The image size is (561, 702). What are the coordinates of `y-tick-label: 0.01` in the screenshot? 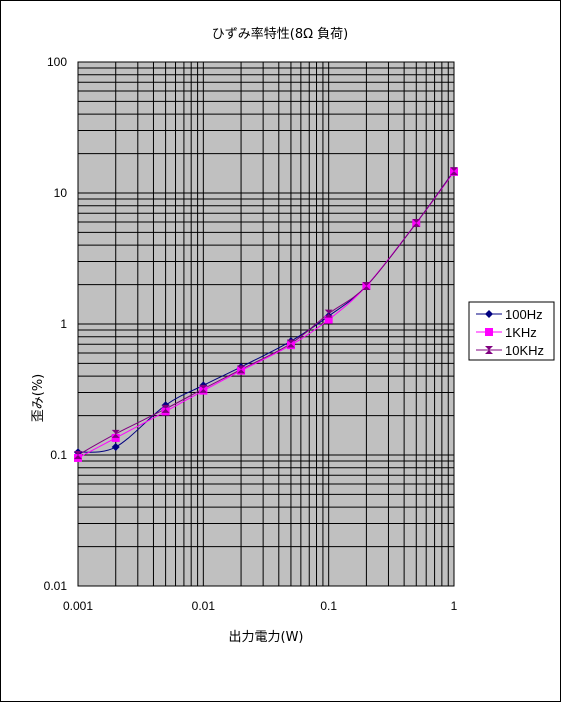 It's located at (56, 586).